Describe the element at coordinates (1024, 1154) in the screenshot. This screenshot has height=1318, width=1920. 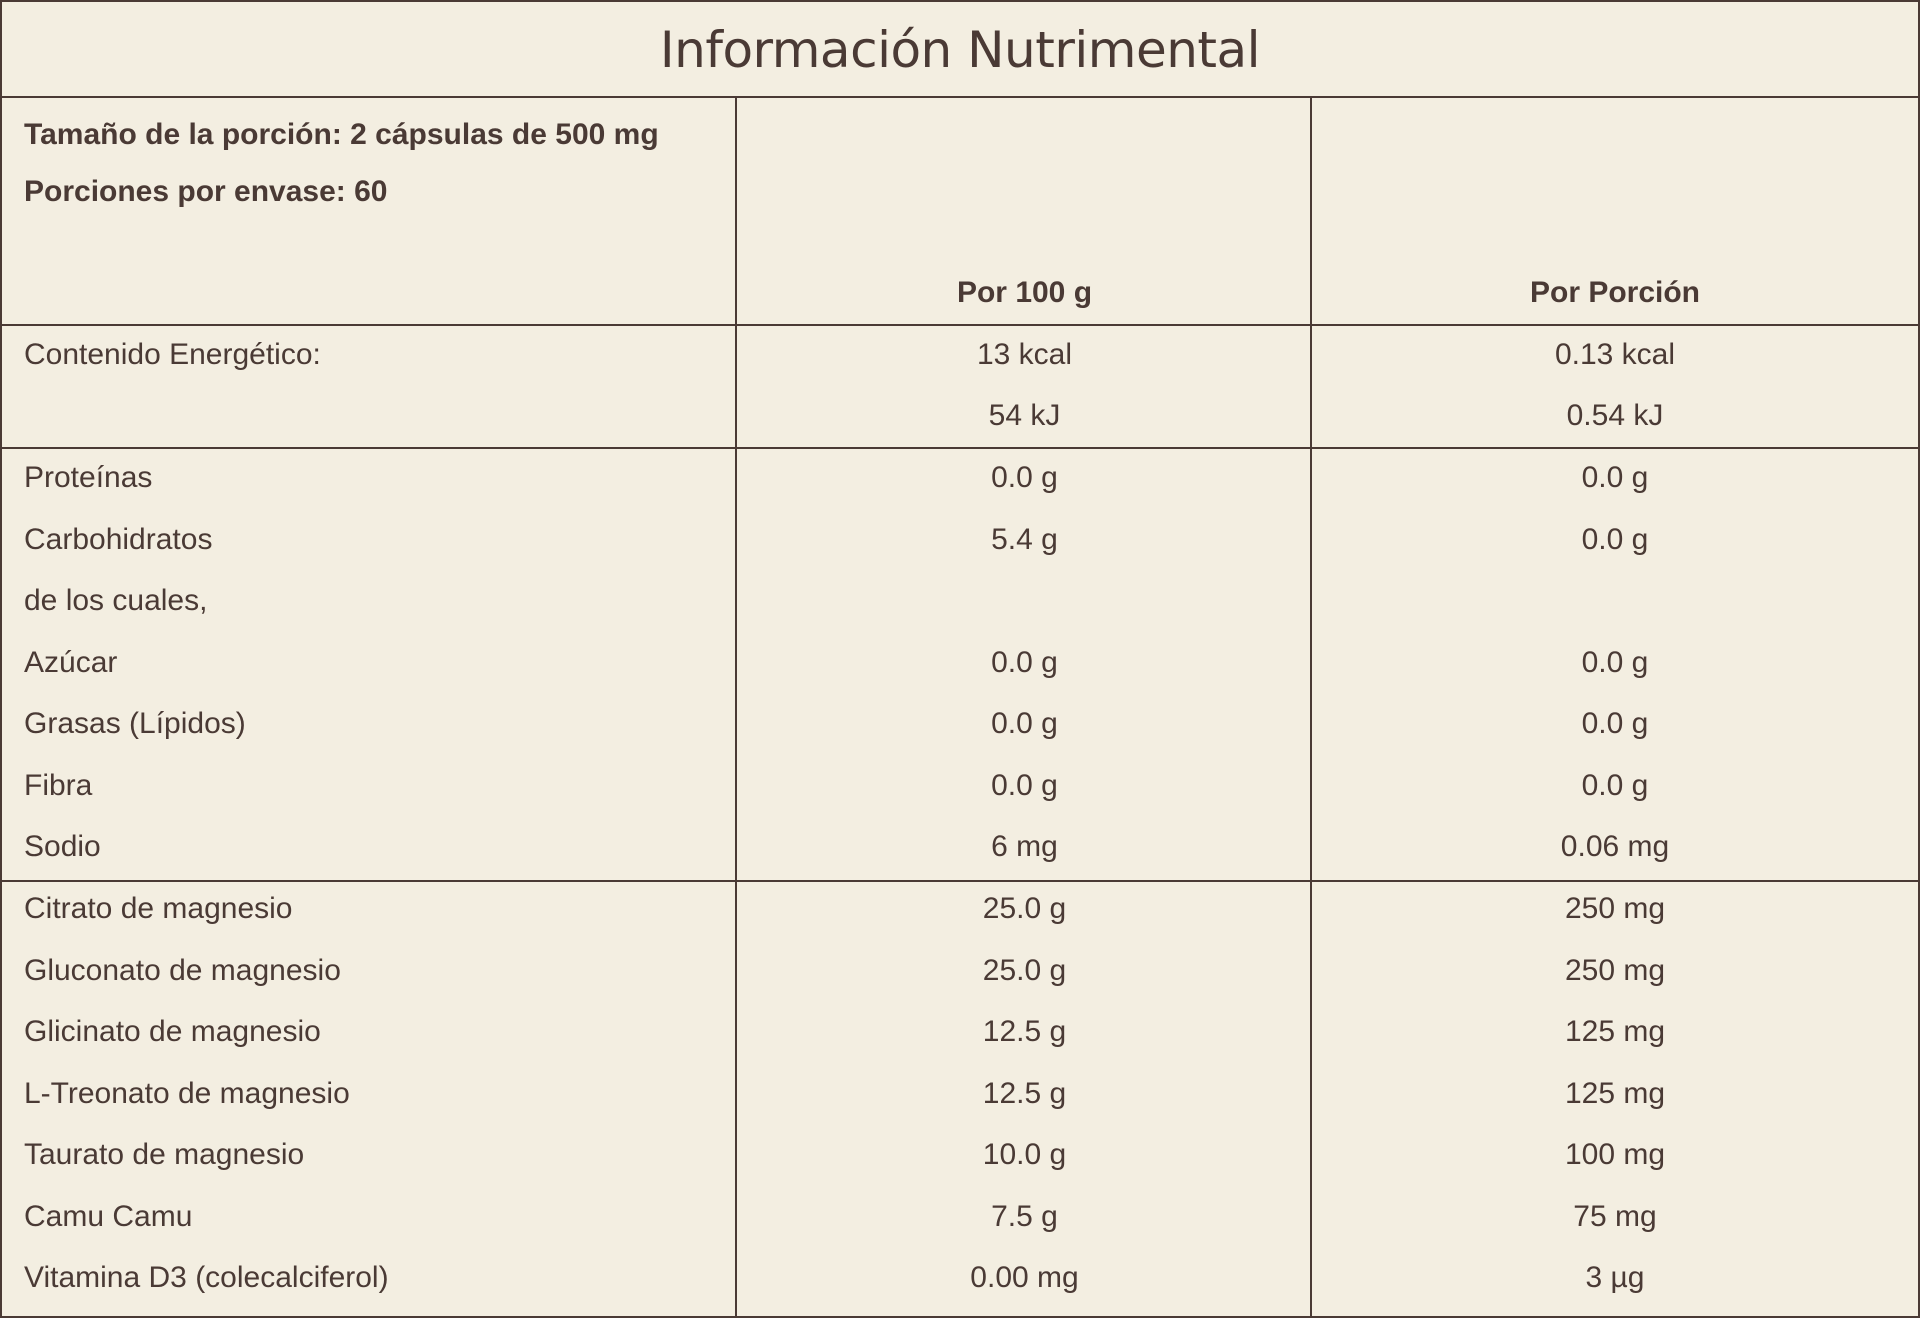
I see `ingredient-row-per-100g: 10.0 g` at that location.